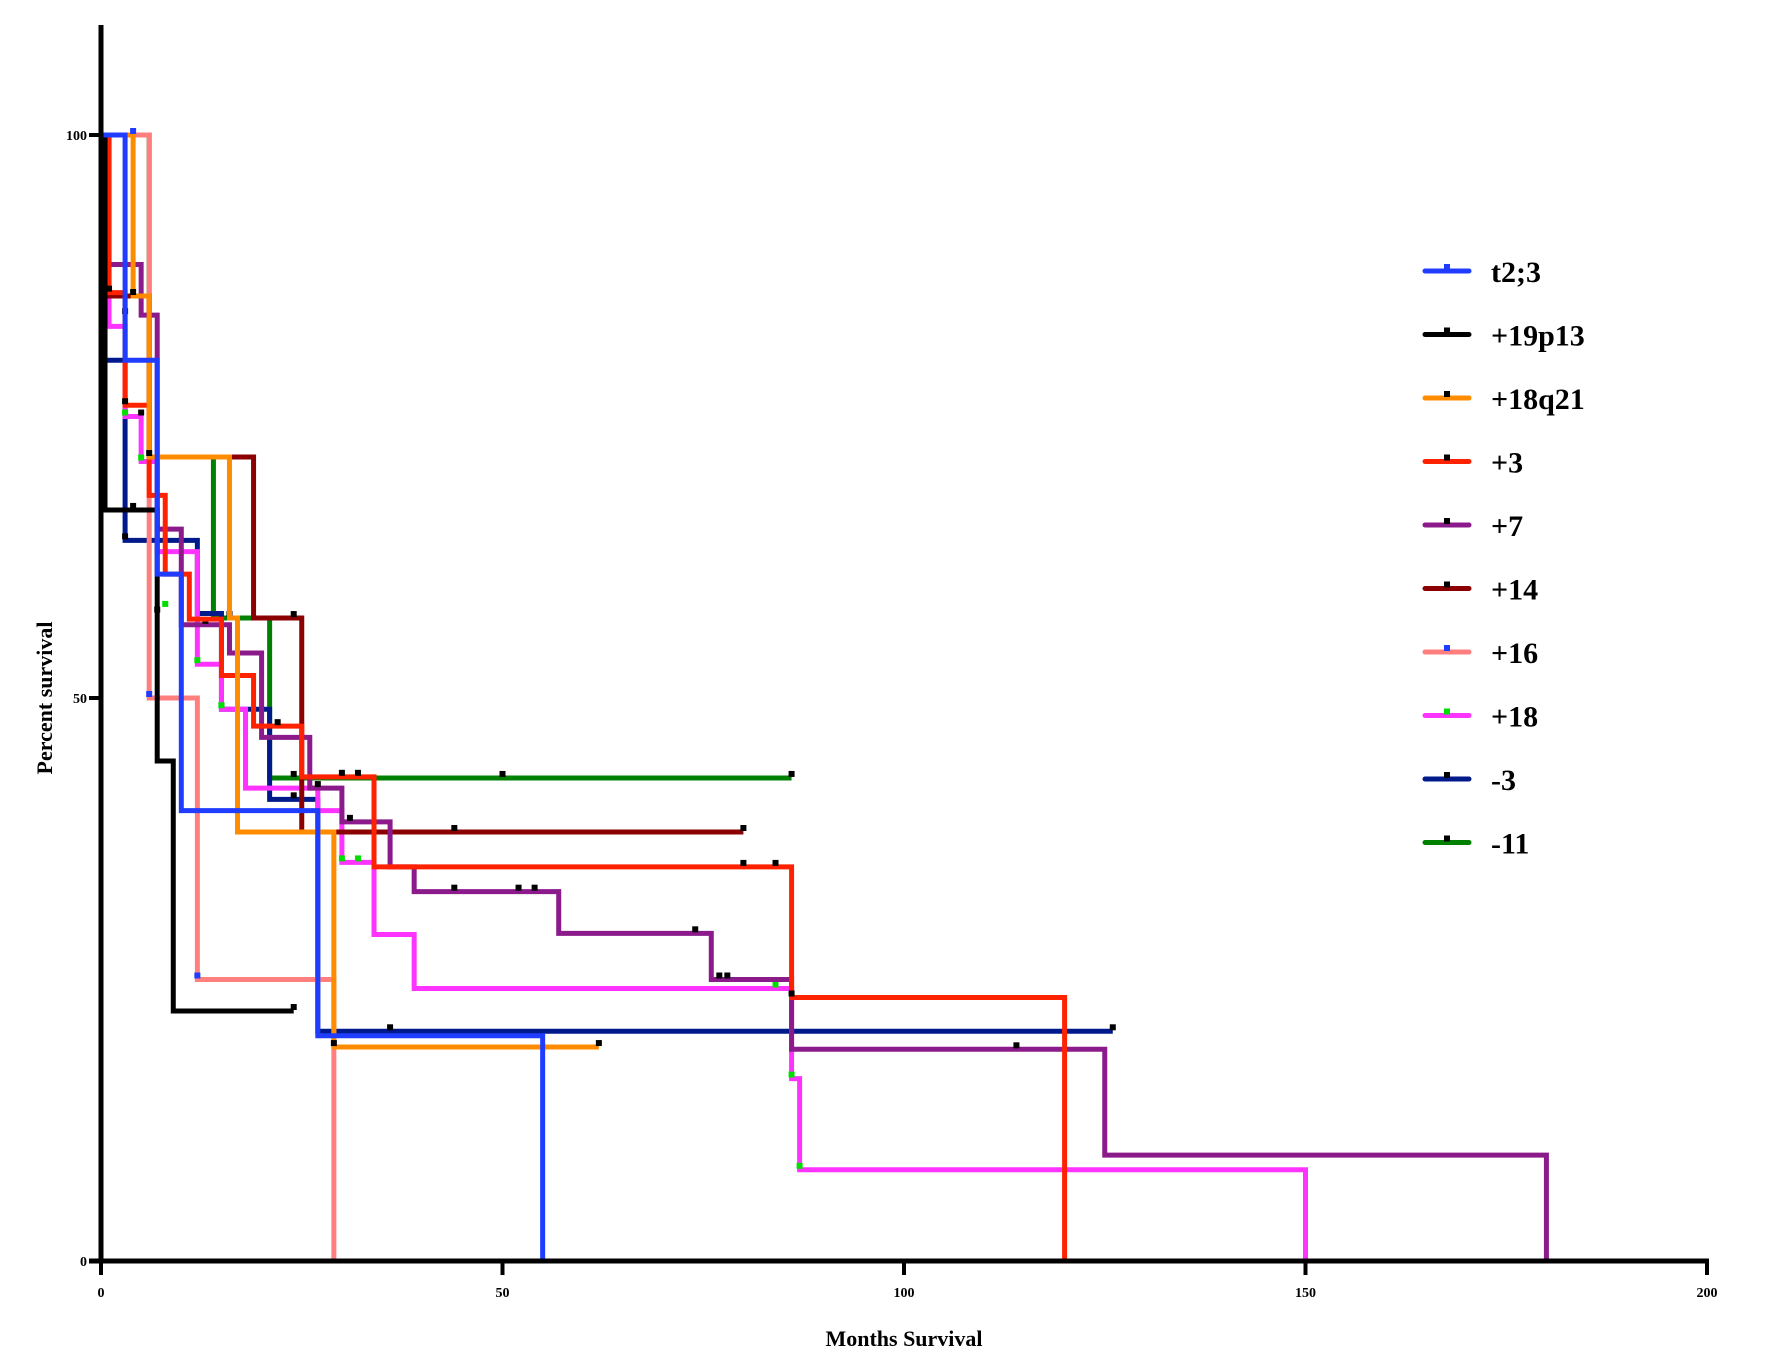 The width and height of the screenshot is (1772, 1369). What do you see at coordinates (1538, 399) in the screenshot?
I see `legend-label: +18q21` at bounding box center [1538, 399].